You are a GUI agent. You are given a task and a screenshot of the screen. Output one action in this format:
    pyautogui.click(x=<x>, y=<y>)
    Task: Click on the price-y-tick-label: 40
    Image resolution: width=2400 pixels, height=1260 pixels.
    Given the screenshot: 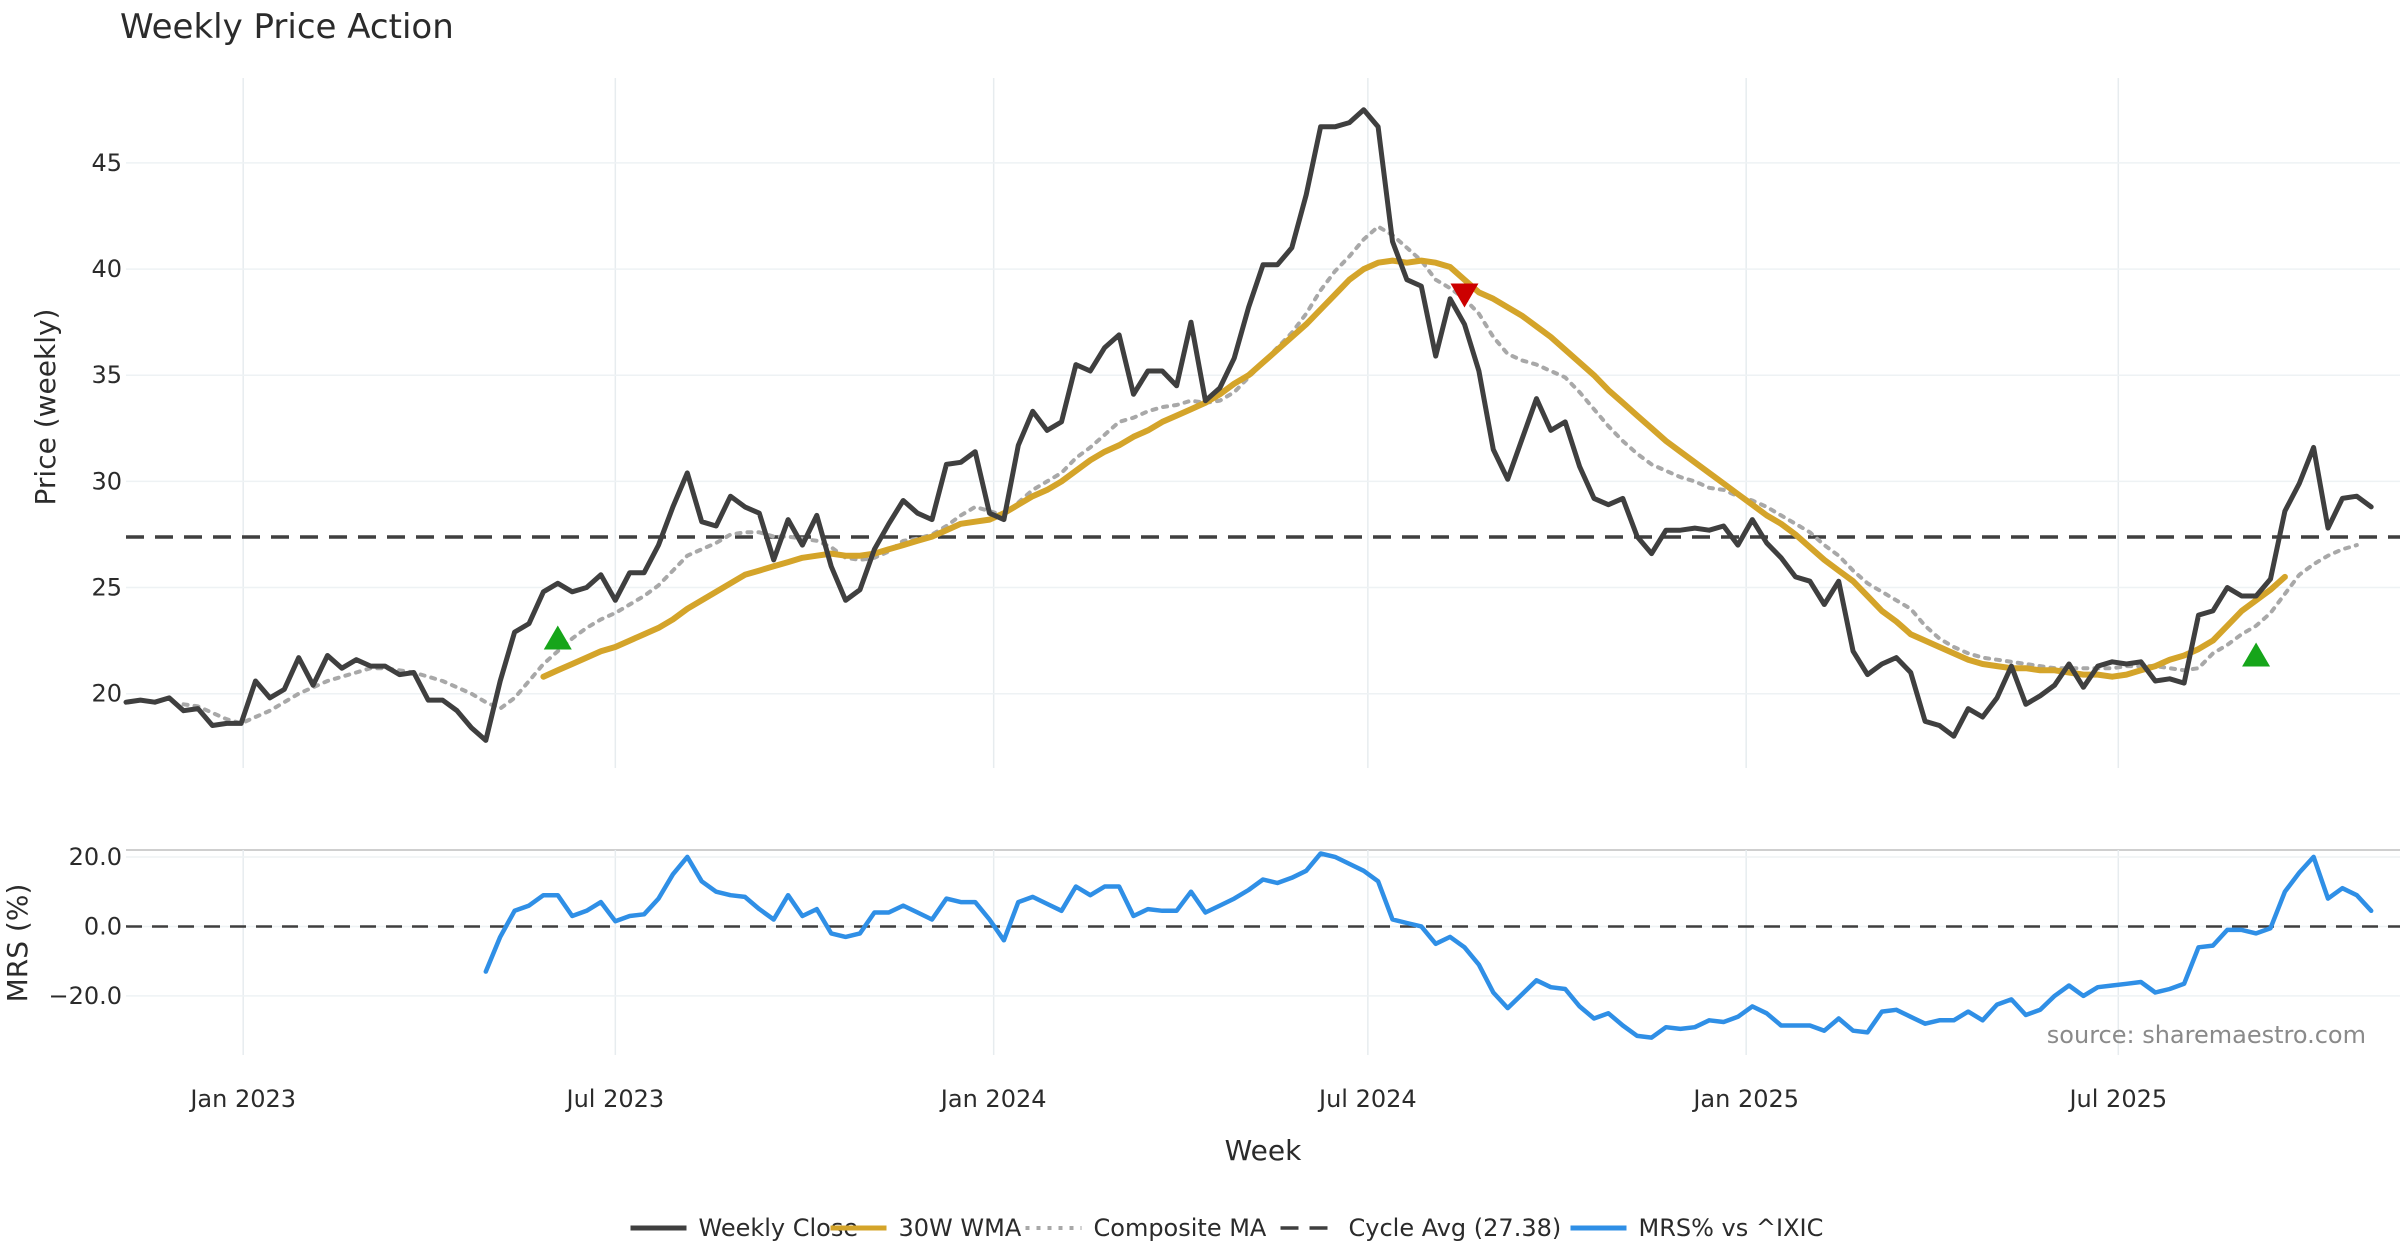 What is the action you would take?
    pyautogui.click(x=106, y=269)
    